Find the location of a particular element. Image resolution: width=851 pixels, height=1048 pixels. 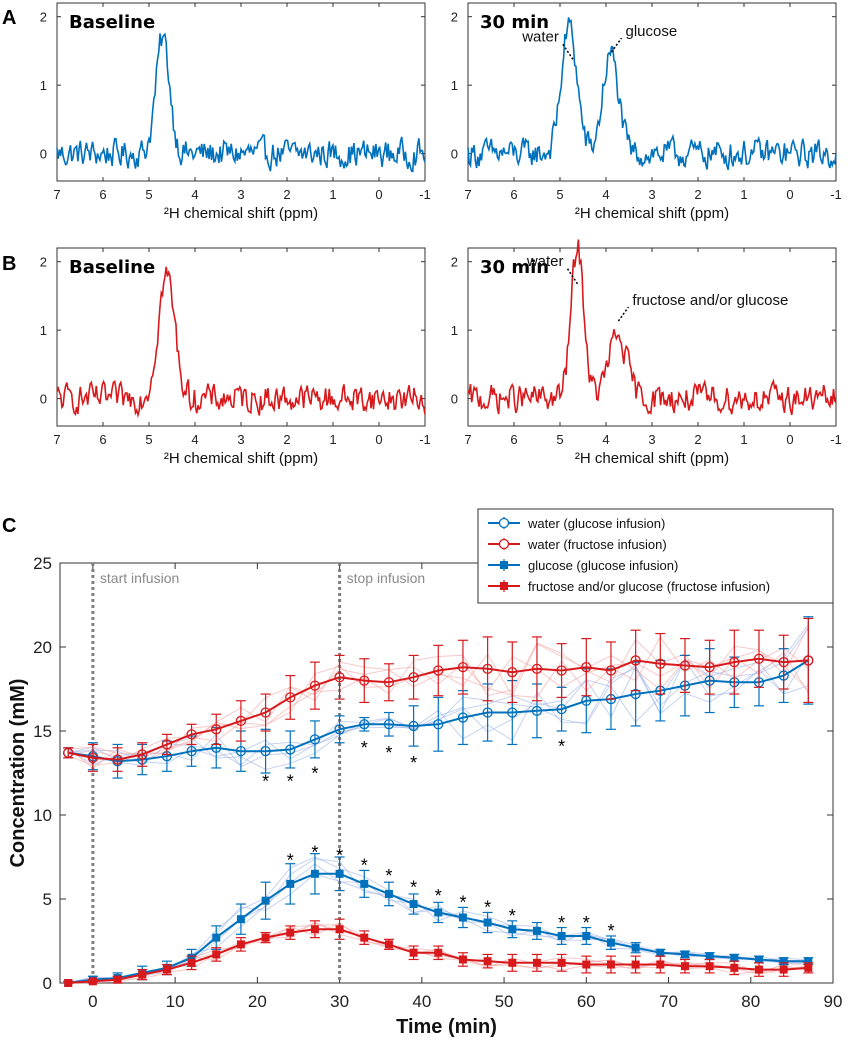

x-tick-label: 50 is located at coordinates (504, 1001).